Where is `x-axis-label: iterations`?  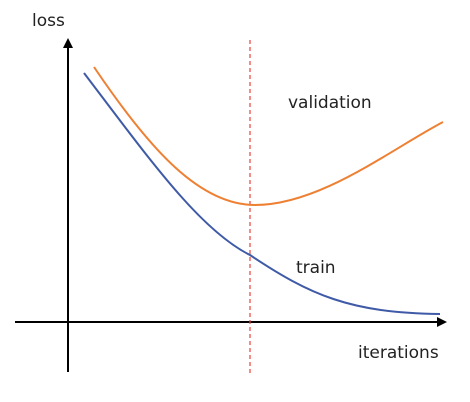 x-axis-label: iterations is located at coordinates (398, 353).